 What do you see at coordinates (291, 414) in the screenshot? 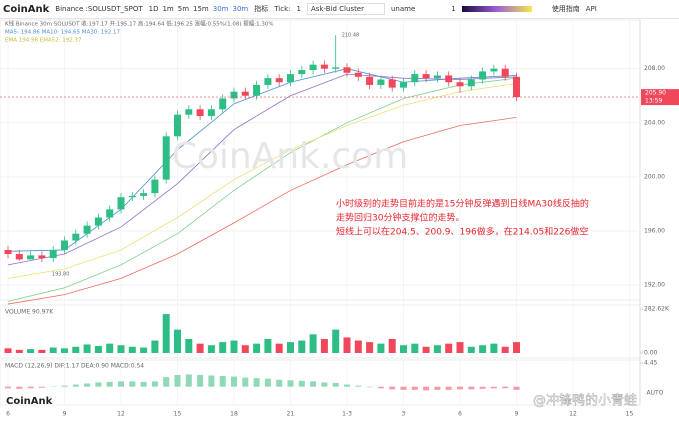
I see `x-tick-label: 21` at bounding box center [291, 414].